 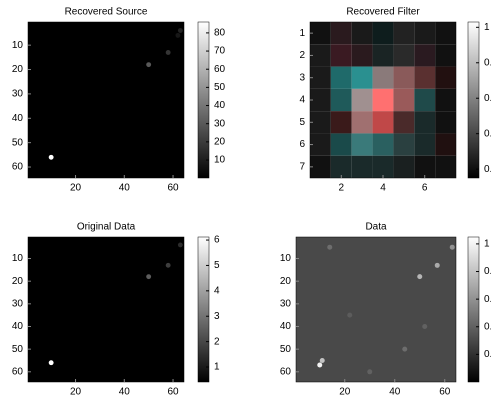 What do you see at coordinates (487, 299) in the screenshot?
I see `colorbar-tick-label: 0.6` at bounding box center [487, 299].